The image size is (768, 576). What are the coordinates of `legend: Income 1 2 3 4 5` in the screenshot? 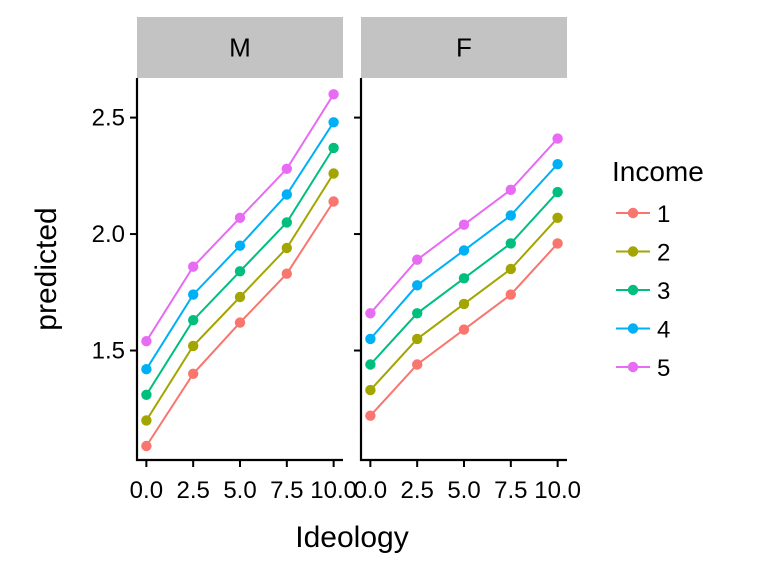 It's located at (658, 269).